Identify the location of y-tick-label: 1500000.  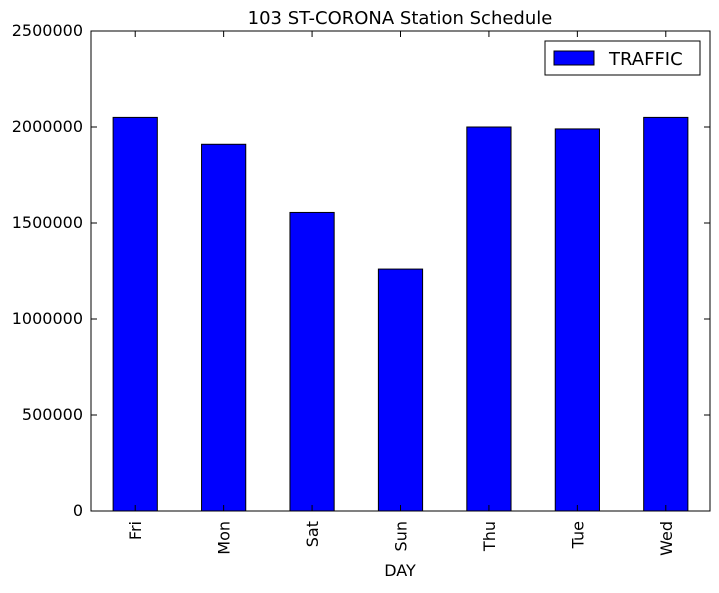
(47, 222).